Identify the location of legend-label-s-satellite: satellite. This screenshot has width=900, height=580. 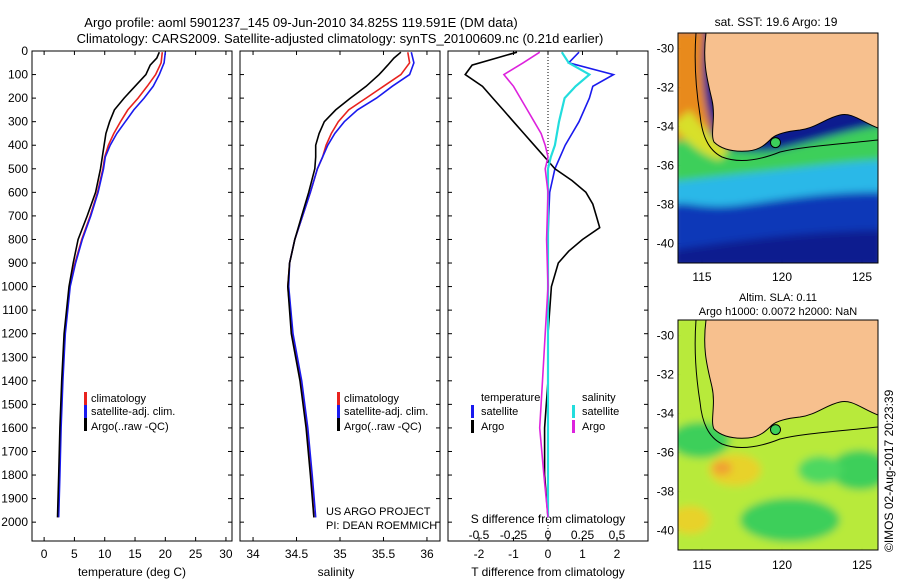
(600, 412).